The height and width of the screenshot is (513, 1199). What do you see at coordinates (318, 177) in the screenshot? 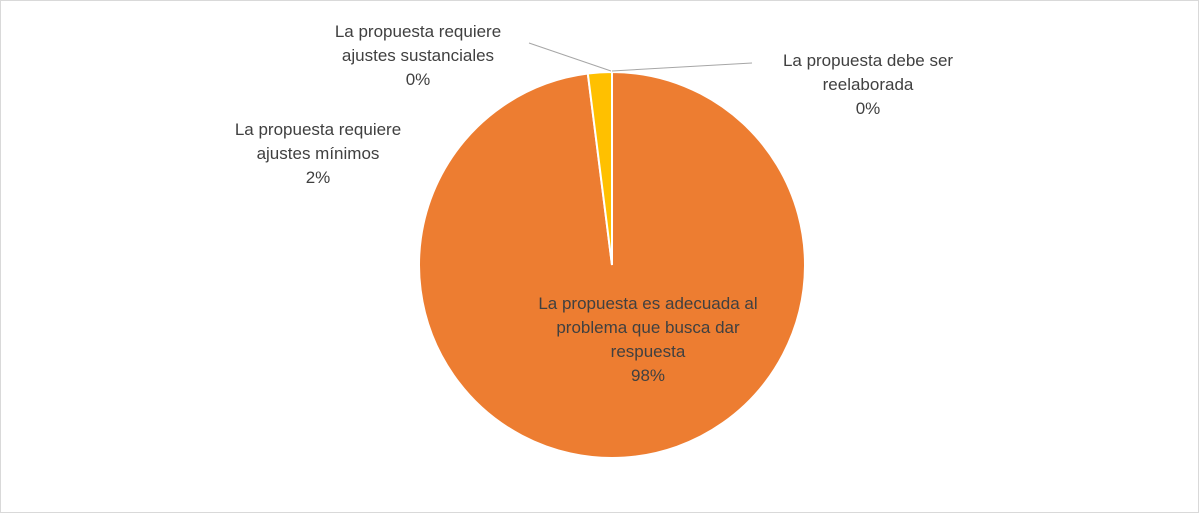
I see `value-label: 2%` at bounding box center [318, 177].